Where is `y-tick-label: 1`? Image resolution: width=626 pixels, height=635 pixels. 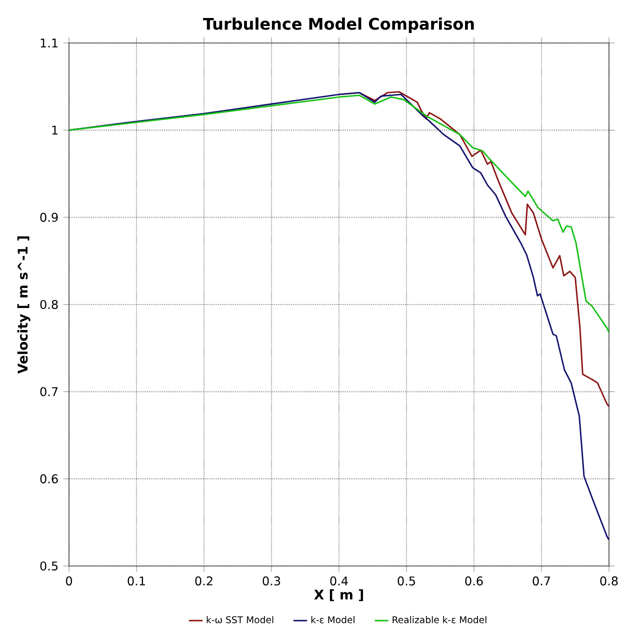 y-tick-label: 1 is located at coordinates (55, 130).